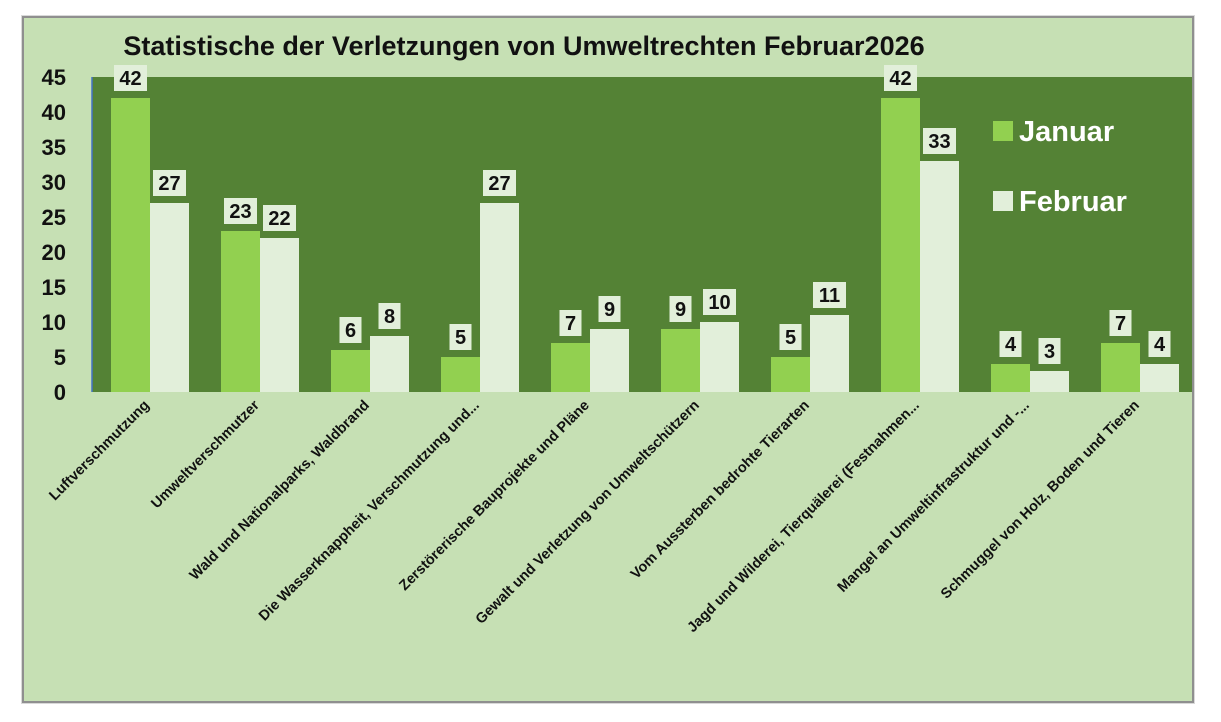 This screenshot has height=722, width=1221. What do you see at coordinates (54, 182) in the screenshot?
I see `y-tick-label: 30` at bounding box center [54, 182].